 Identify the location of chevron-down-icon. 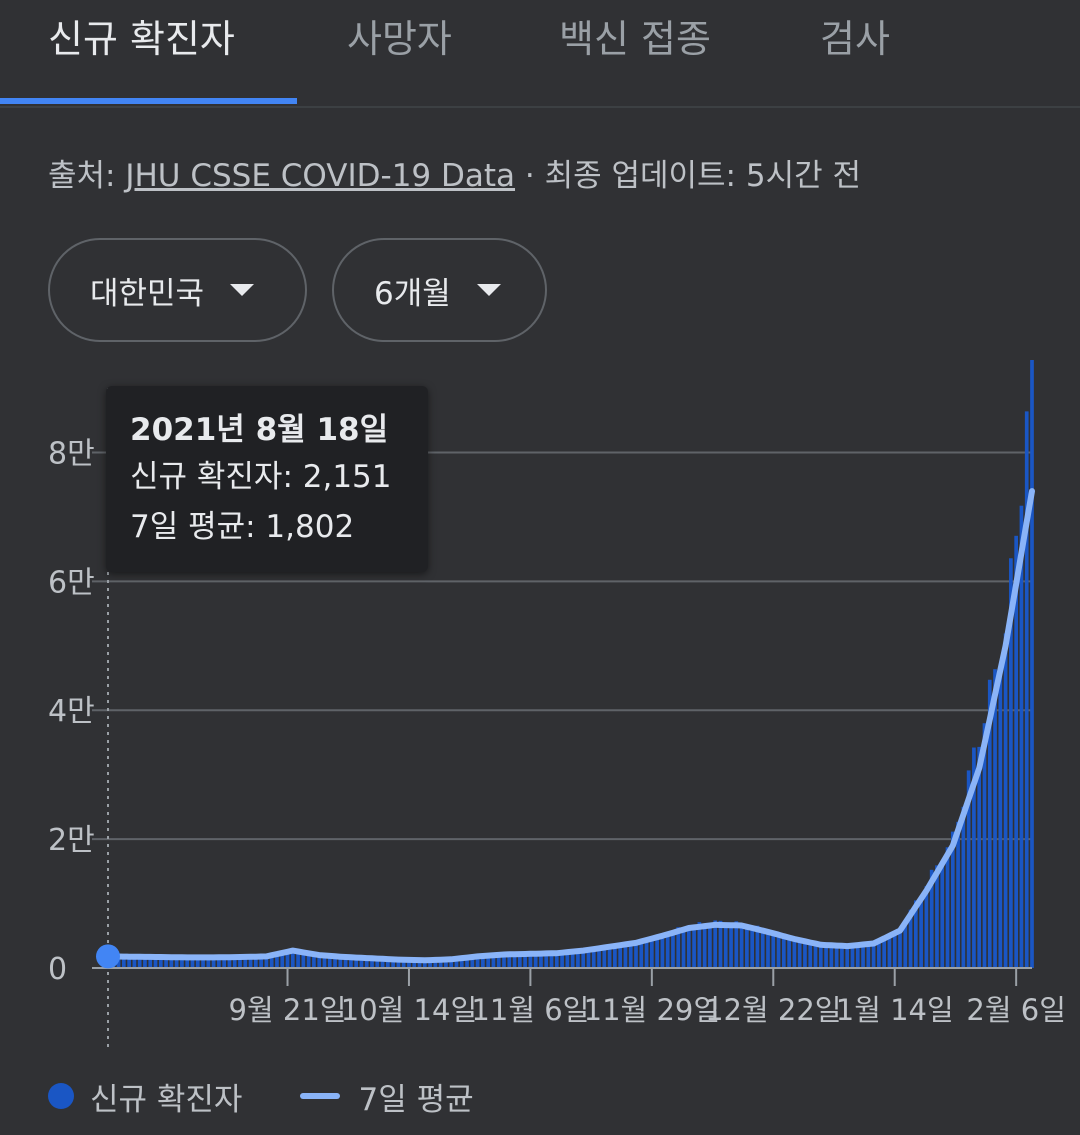
(242, 290).